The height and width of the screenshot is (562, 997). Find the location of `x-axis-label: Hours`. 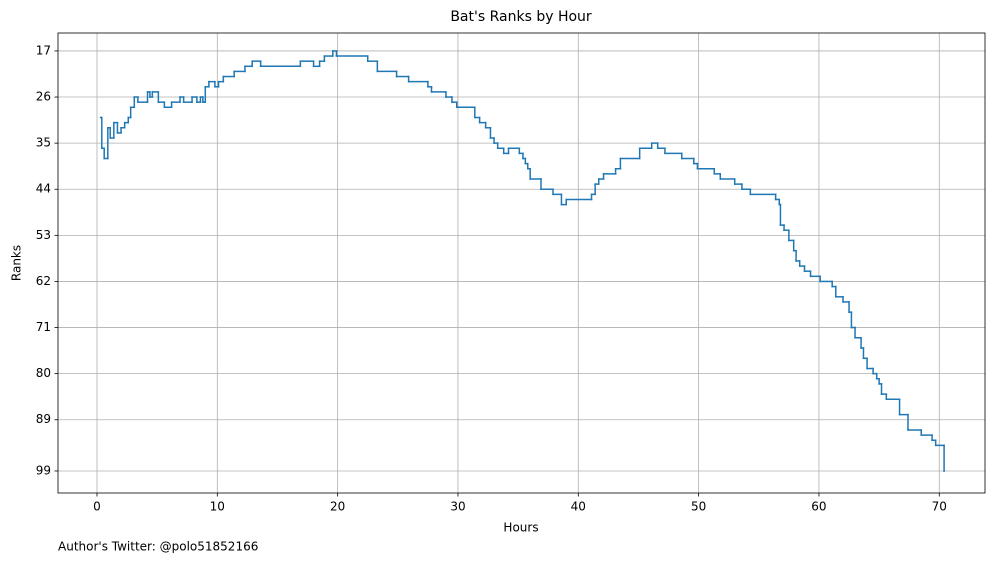

x-axis-label: Hours is located at coordinates (520, 528).